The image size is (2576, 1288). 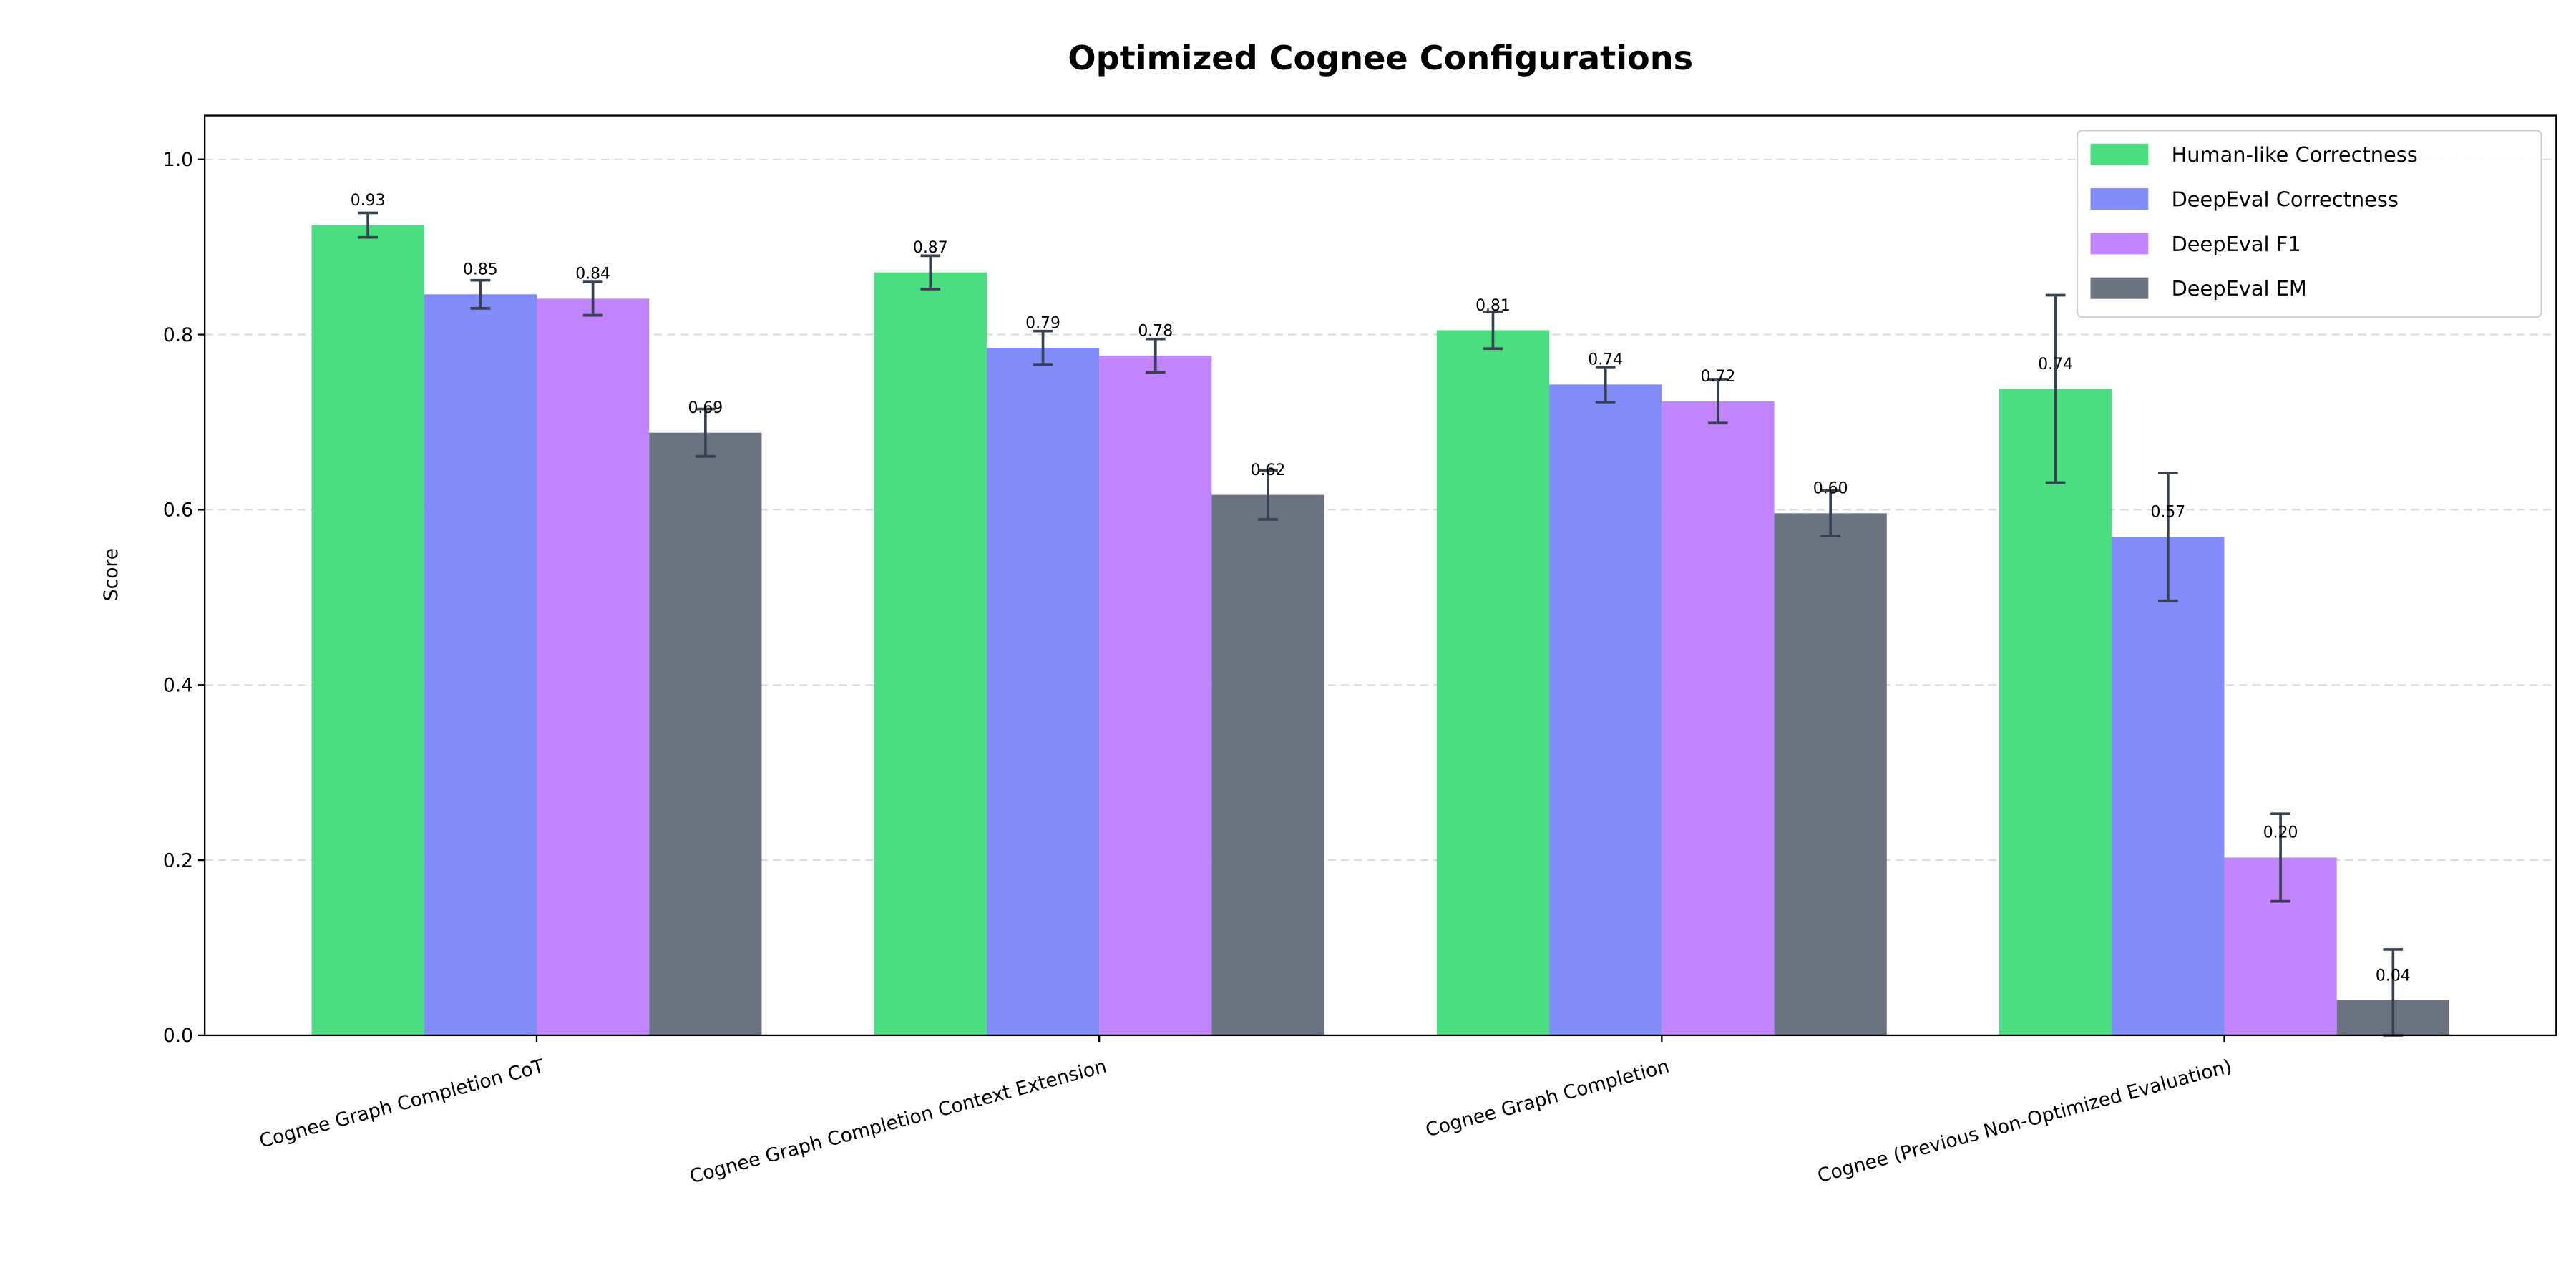 I want to click on x-tick-label: Cognee Graph Completion, so click(x=1547, y=1098).